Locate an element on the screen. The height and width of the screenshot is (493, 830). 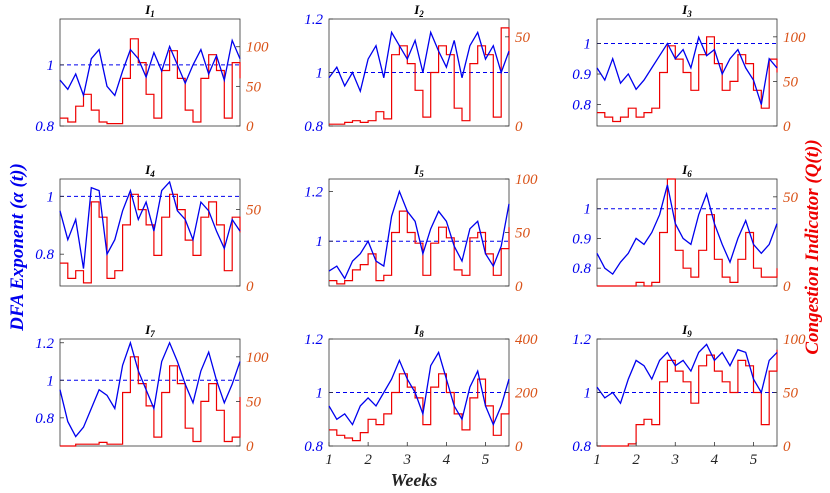
x-tick-label: 4 is located at coordinates (447, 460).